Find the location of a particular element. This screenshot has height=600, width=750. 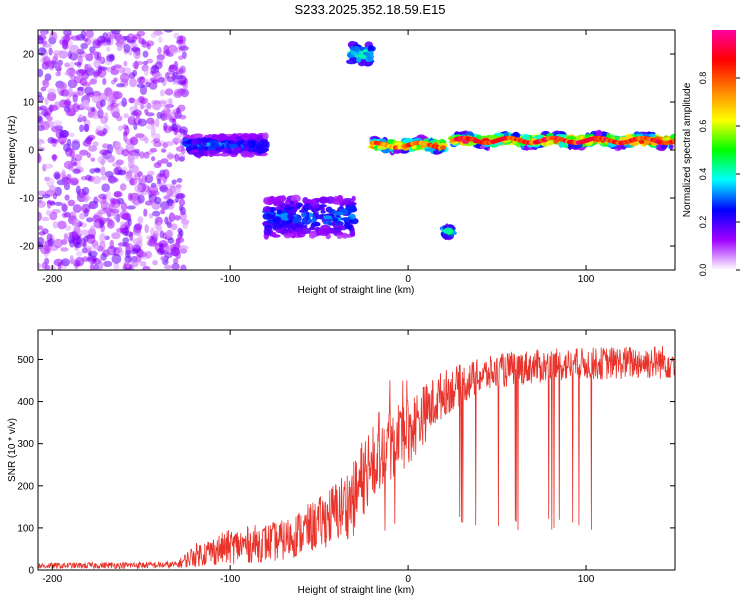

snr-y-label: SNR (10 * v/v) is located at coordinates (12, 450).